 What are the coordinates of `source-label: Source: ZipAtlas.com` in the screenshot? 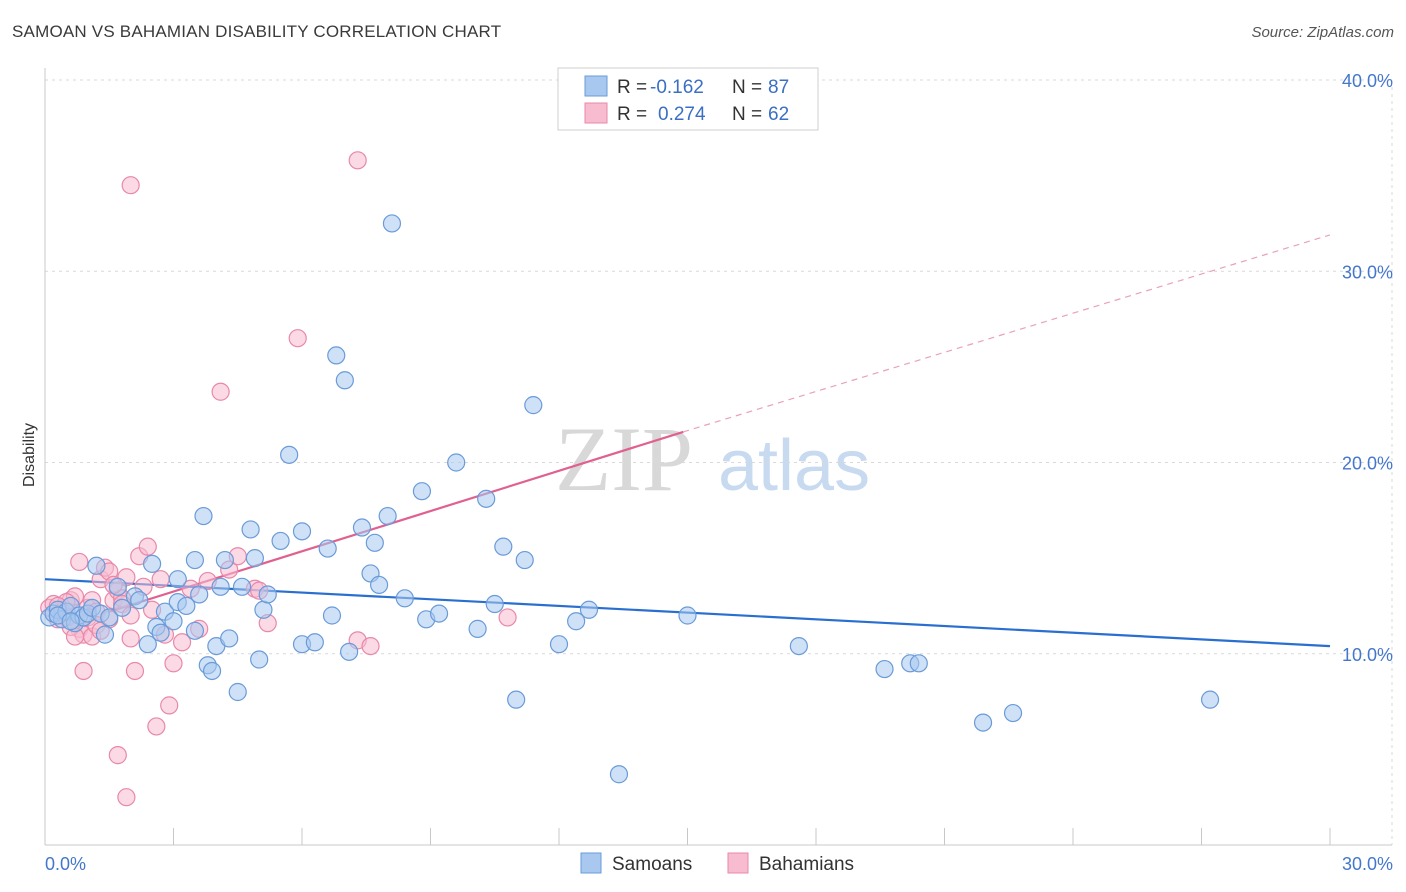 It's located at (1322, 32).